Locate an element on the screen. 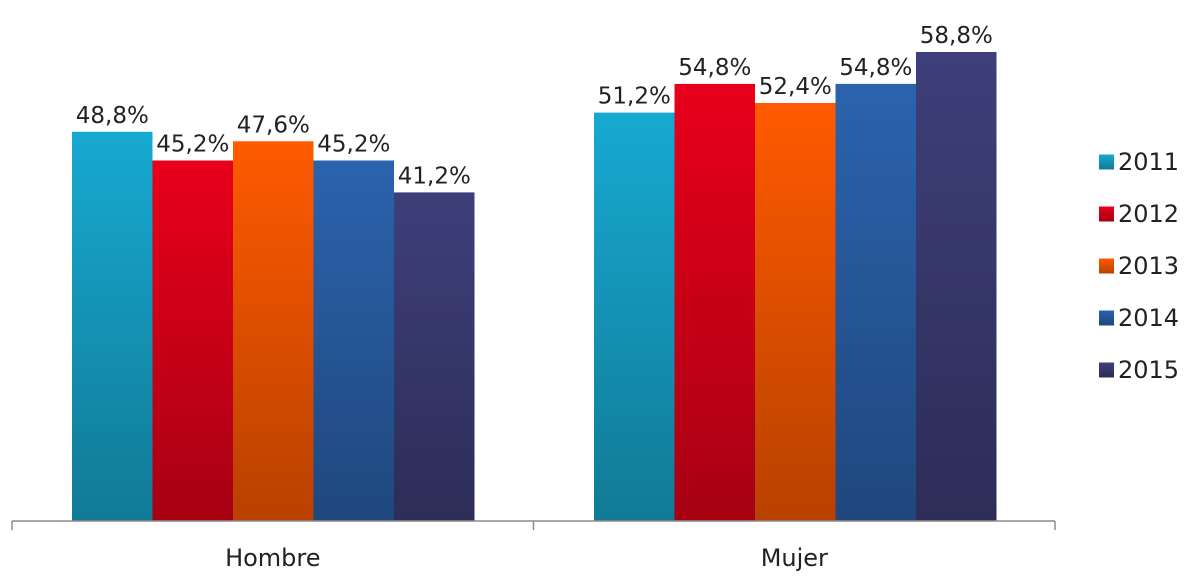  data-label-hombre-2012: 45,2% is located at coordinates (192, 145).